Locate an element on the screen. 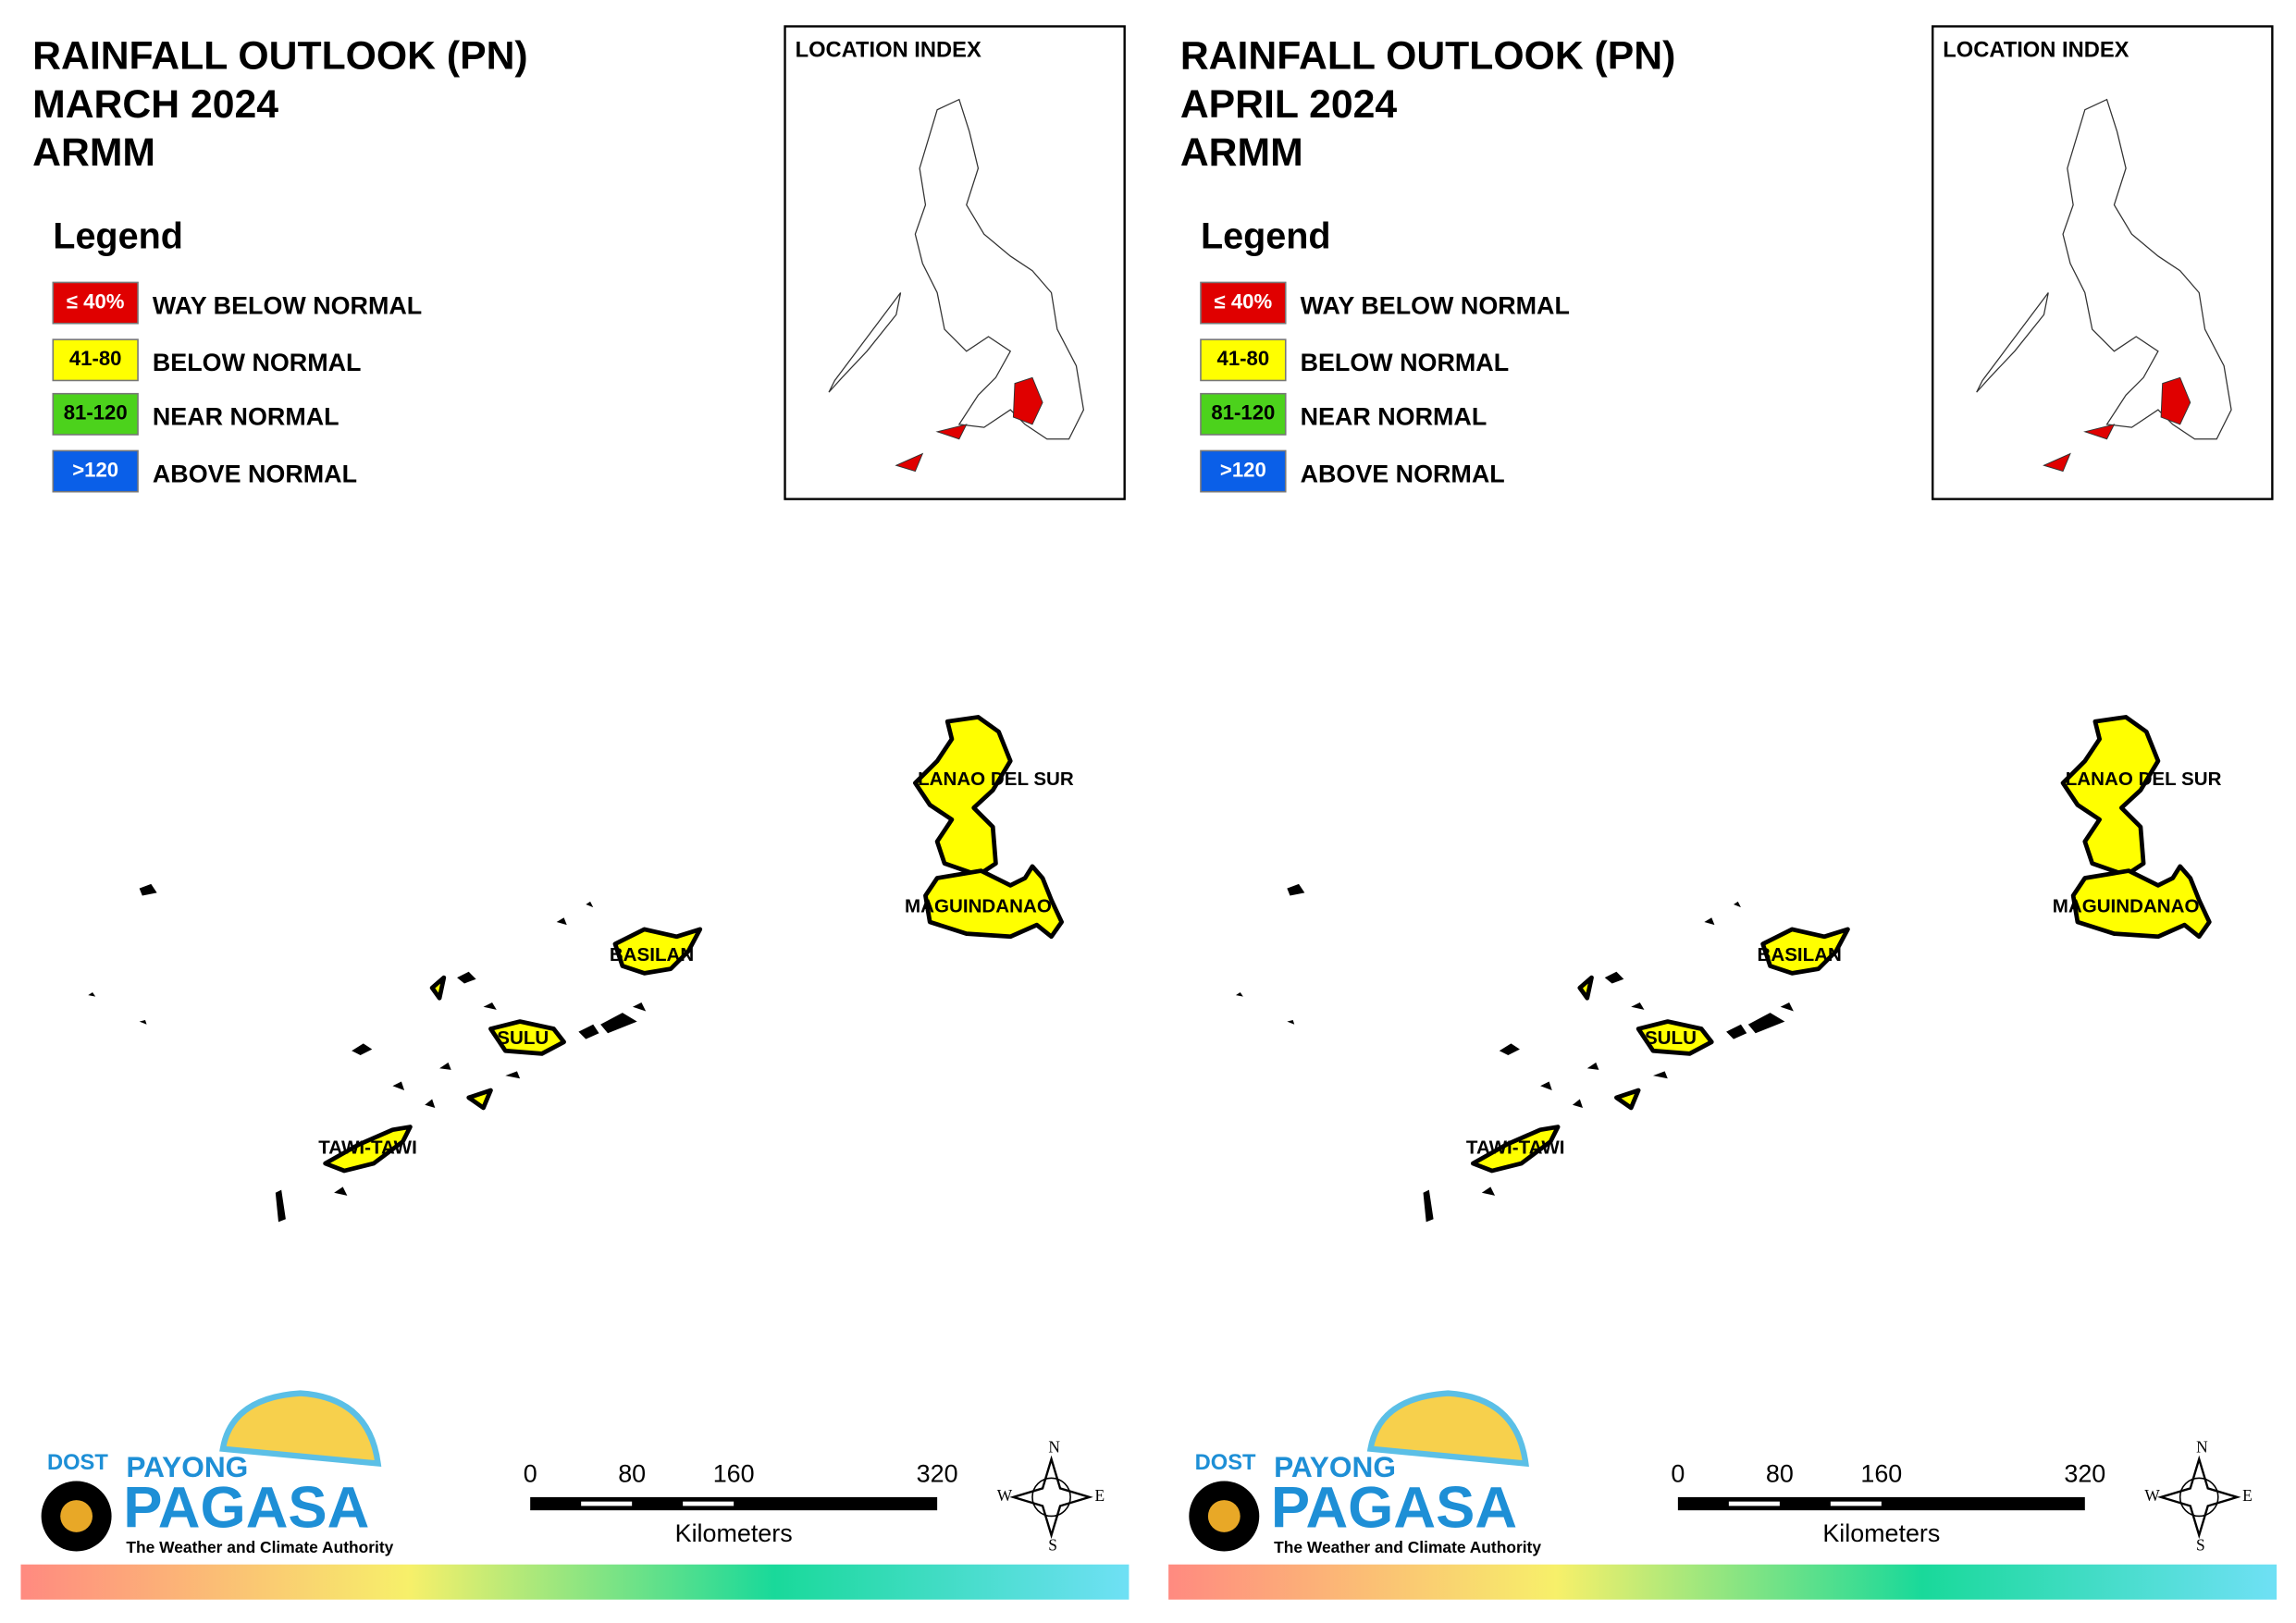  scale-bar is located at coordinates (1881, 1503).